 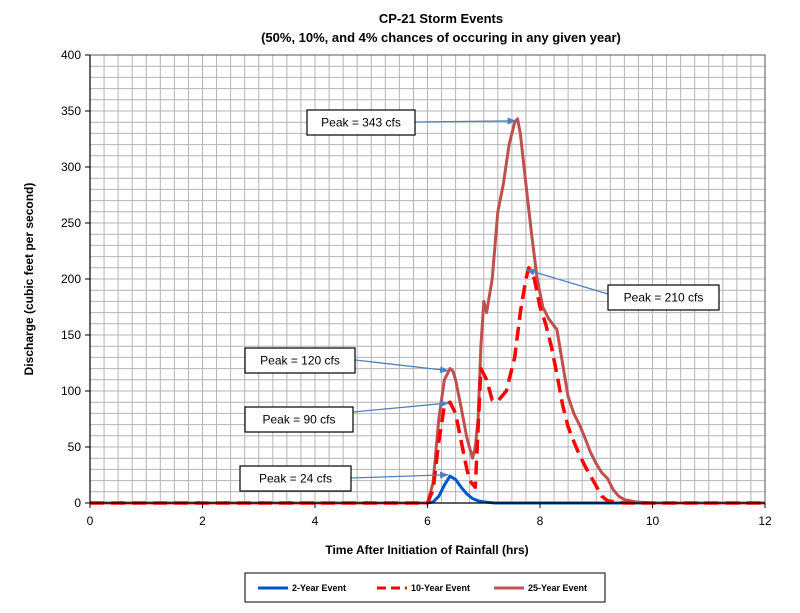 I want to click on y-axis-label: Discharge (cubic feet per second), so click(x=29, y=279).